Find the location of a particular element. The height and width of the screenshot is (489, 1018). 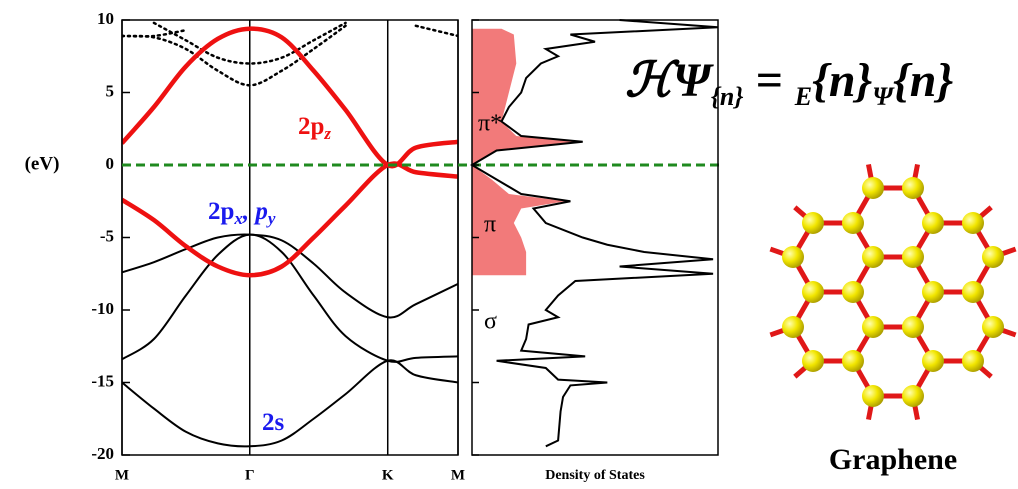

graphene-lattice is located at coordinates (893, 292).